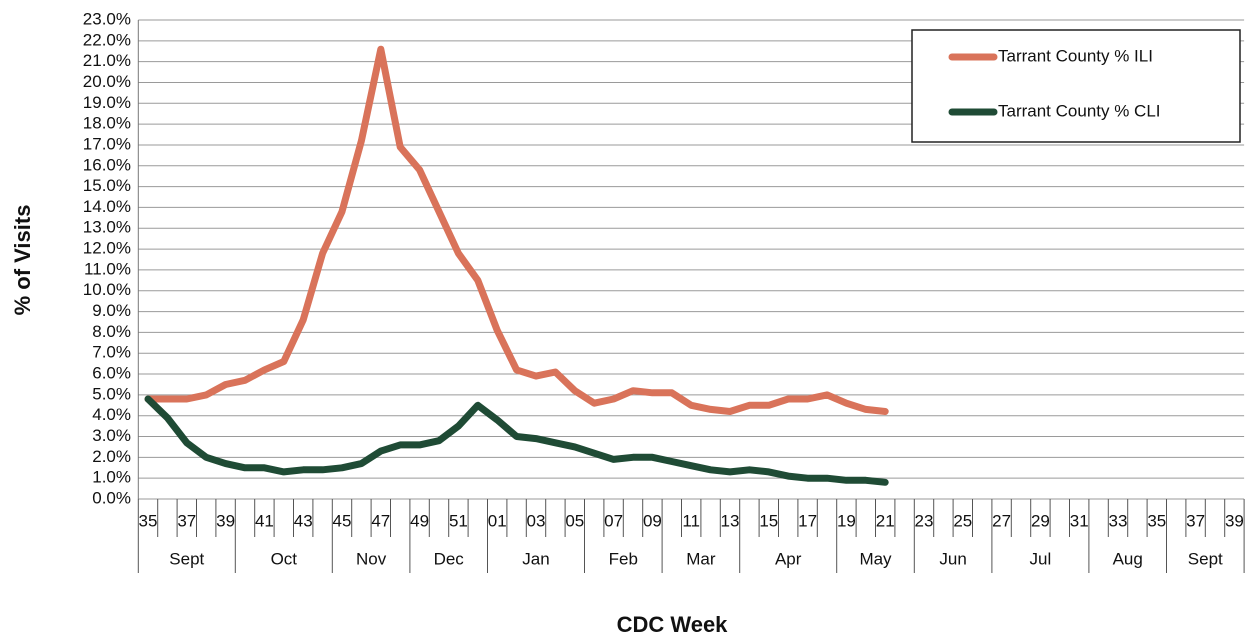 The image size is (1254, 638). What do you see at coordinates (1079, 520) in the screenshot?
I see `x-tick-label: 31` at bounding box center [1079, 520].